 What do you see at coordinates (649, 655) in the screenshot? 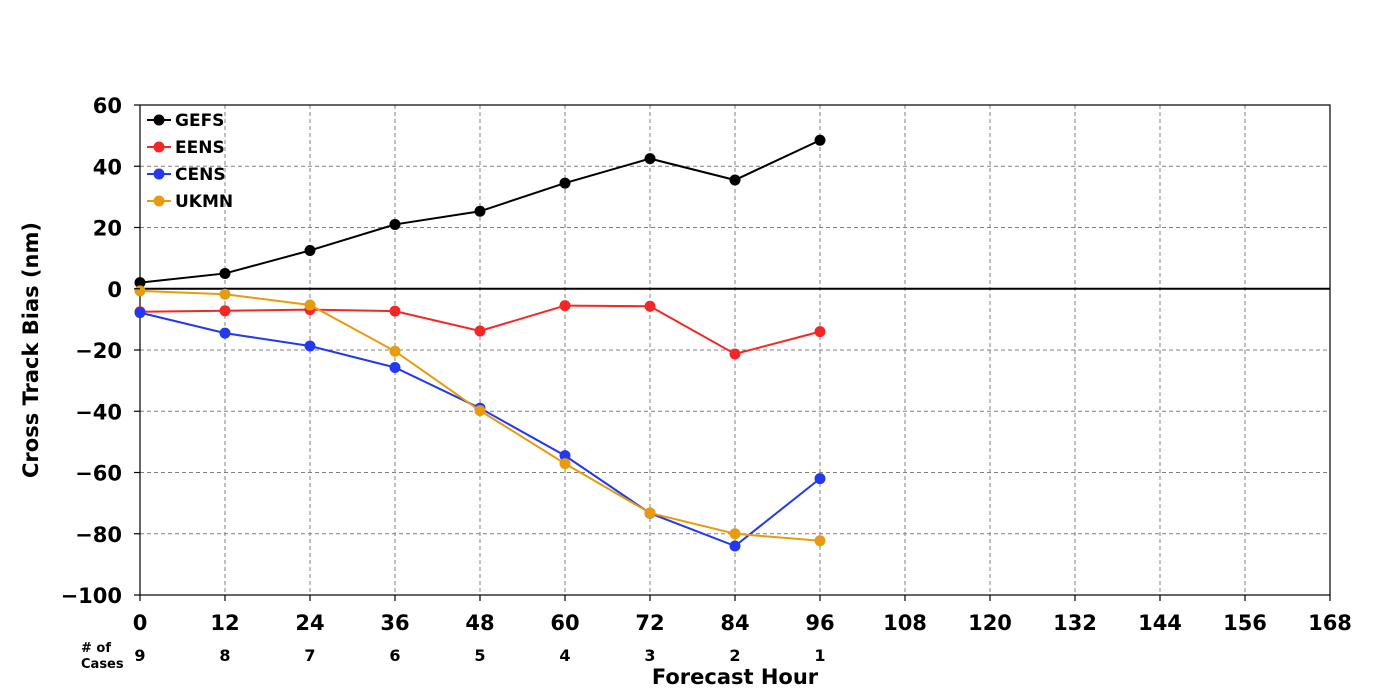
I see `case-count: 3` at bounding box center [649, 655].